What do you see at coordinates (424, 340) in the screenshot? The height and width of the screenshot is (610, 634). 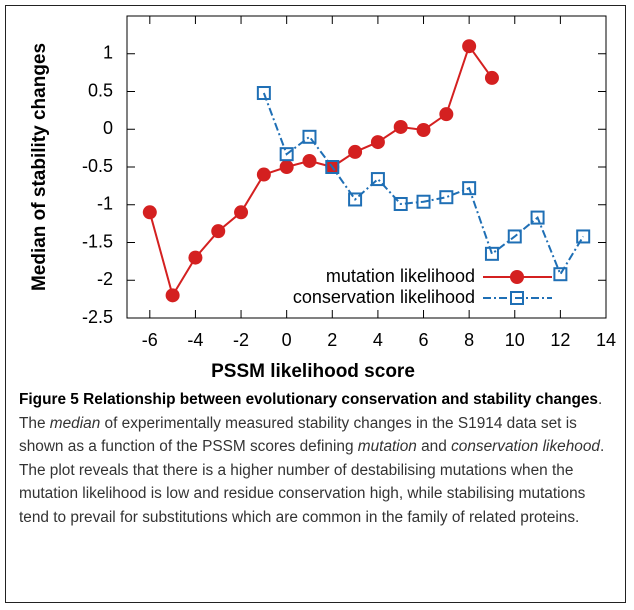 I see `x-tick-label: 6` at bounding box center [424, 340].